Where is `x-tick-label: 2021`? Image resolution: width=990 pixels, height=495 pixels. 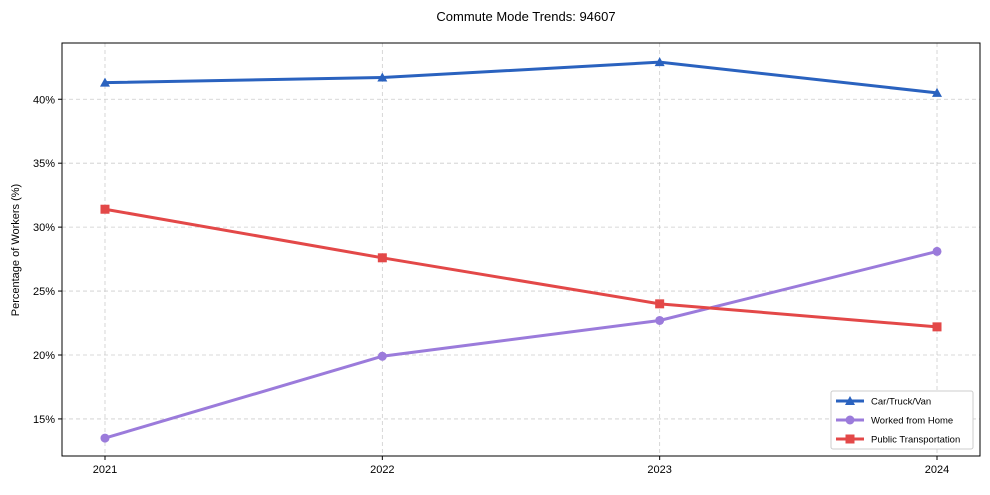
x-tick-label: 2021 is located at coordinates (105, 470).